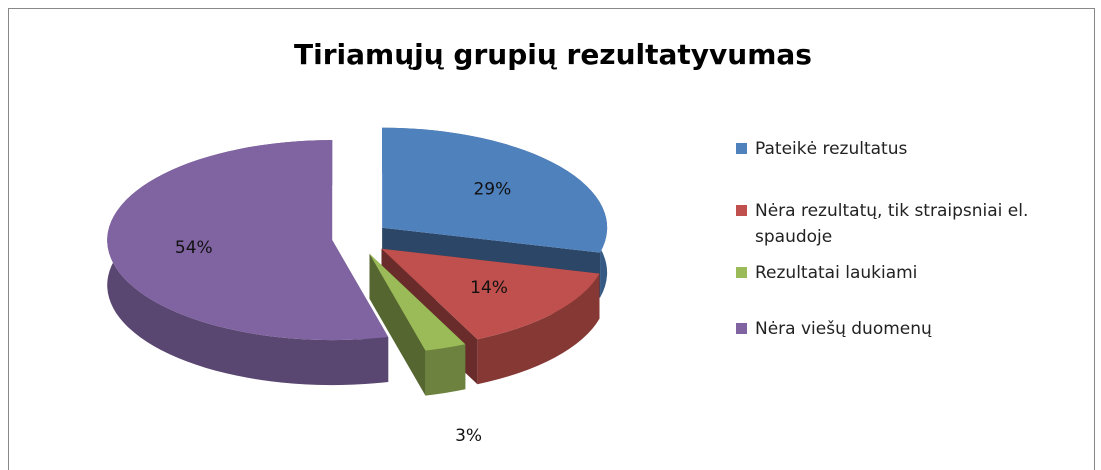 The image size is (1101, 470). Describe the element at coordinates (843, 329) in the screenshot. I see `legend-label: Nėra viešų duomenų` at that location.